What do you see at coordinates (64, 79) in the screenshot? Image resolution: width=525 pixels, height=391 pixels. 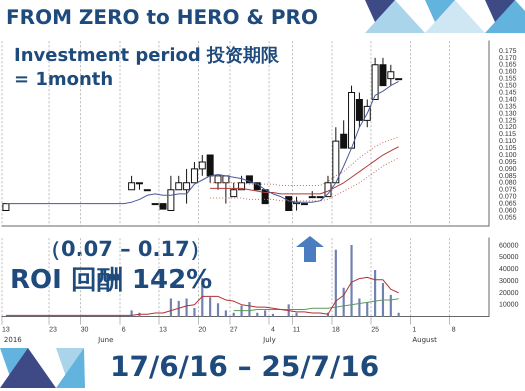 I see `annotation: = 1month` at bounding box center [64, 79].